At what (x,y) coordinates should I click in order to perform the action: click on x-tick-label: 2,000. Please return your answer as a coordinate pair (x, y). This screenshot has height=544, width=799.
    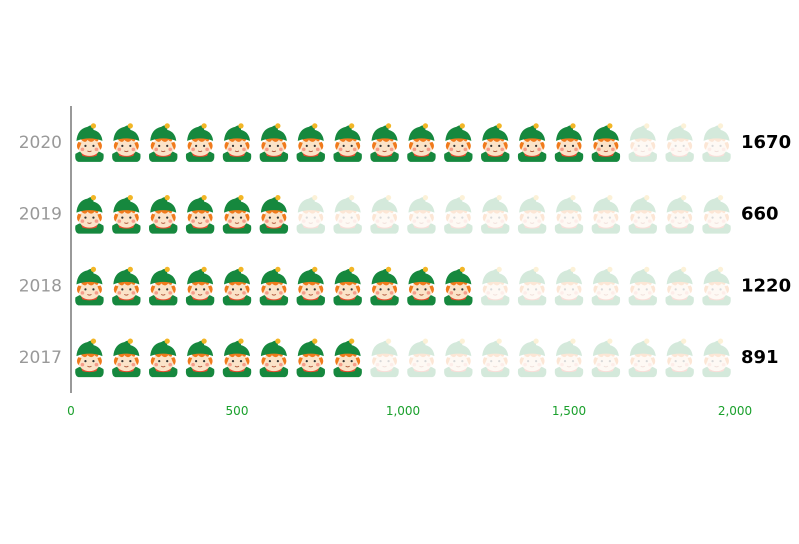
    Looking at the image, I should click on (735, 411).